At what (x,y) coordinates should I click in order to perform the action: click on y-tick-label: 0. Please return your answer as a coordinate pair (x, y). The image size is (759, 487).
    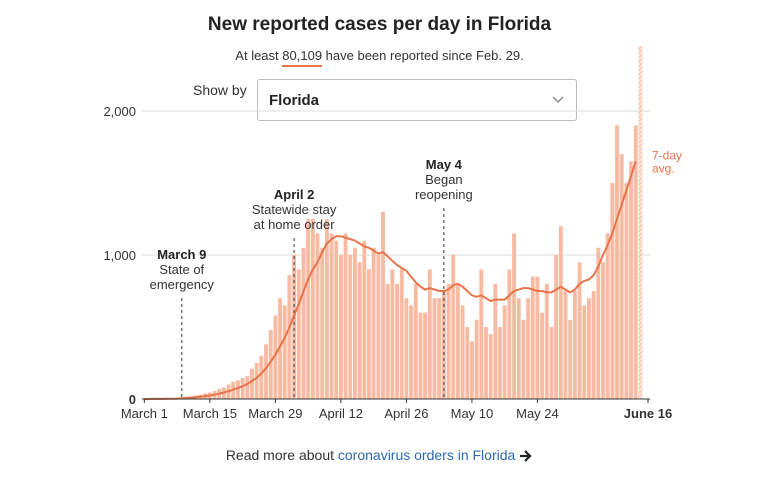
    Looking at the image, I should click on (132, 399).